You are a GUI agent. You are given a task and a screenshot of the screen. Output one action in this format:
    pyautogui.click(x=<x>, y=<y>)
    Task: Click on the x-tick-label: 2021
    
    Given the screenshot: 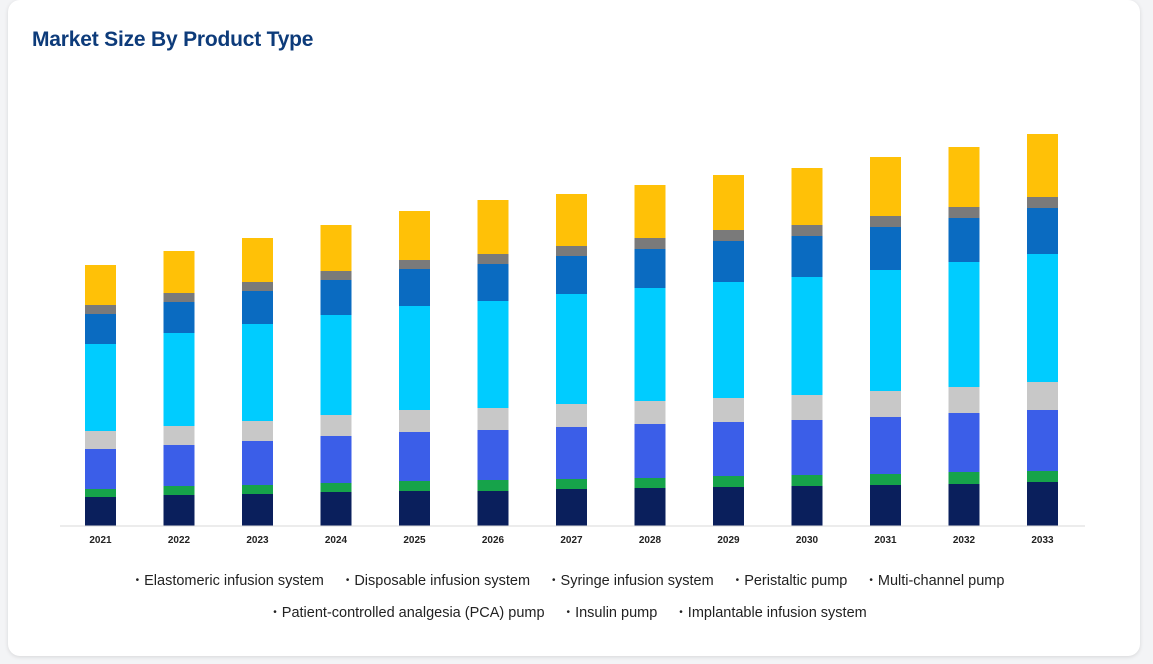 What is the action you would take?
    pyautogui.click(x=100, y=540)
    